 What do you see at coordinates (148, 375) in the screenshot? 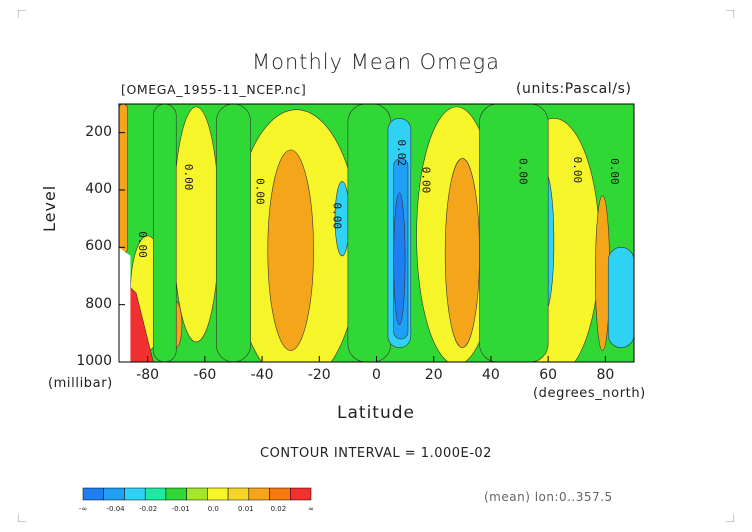
I see `x-tick-label: -80` at bounding box center [148, 375].